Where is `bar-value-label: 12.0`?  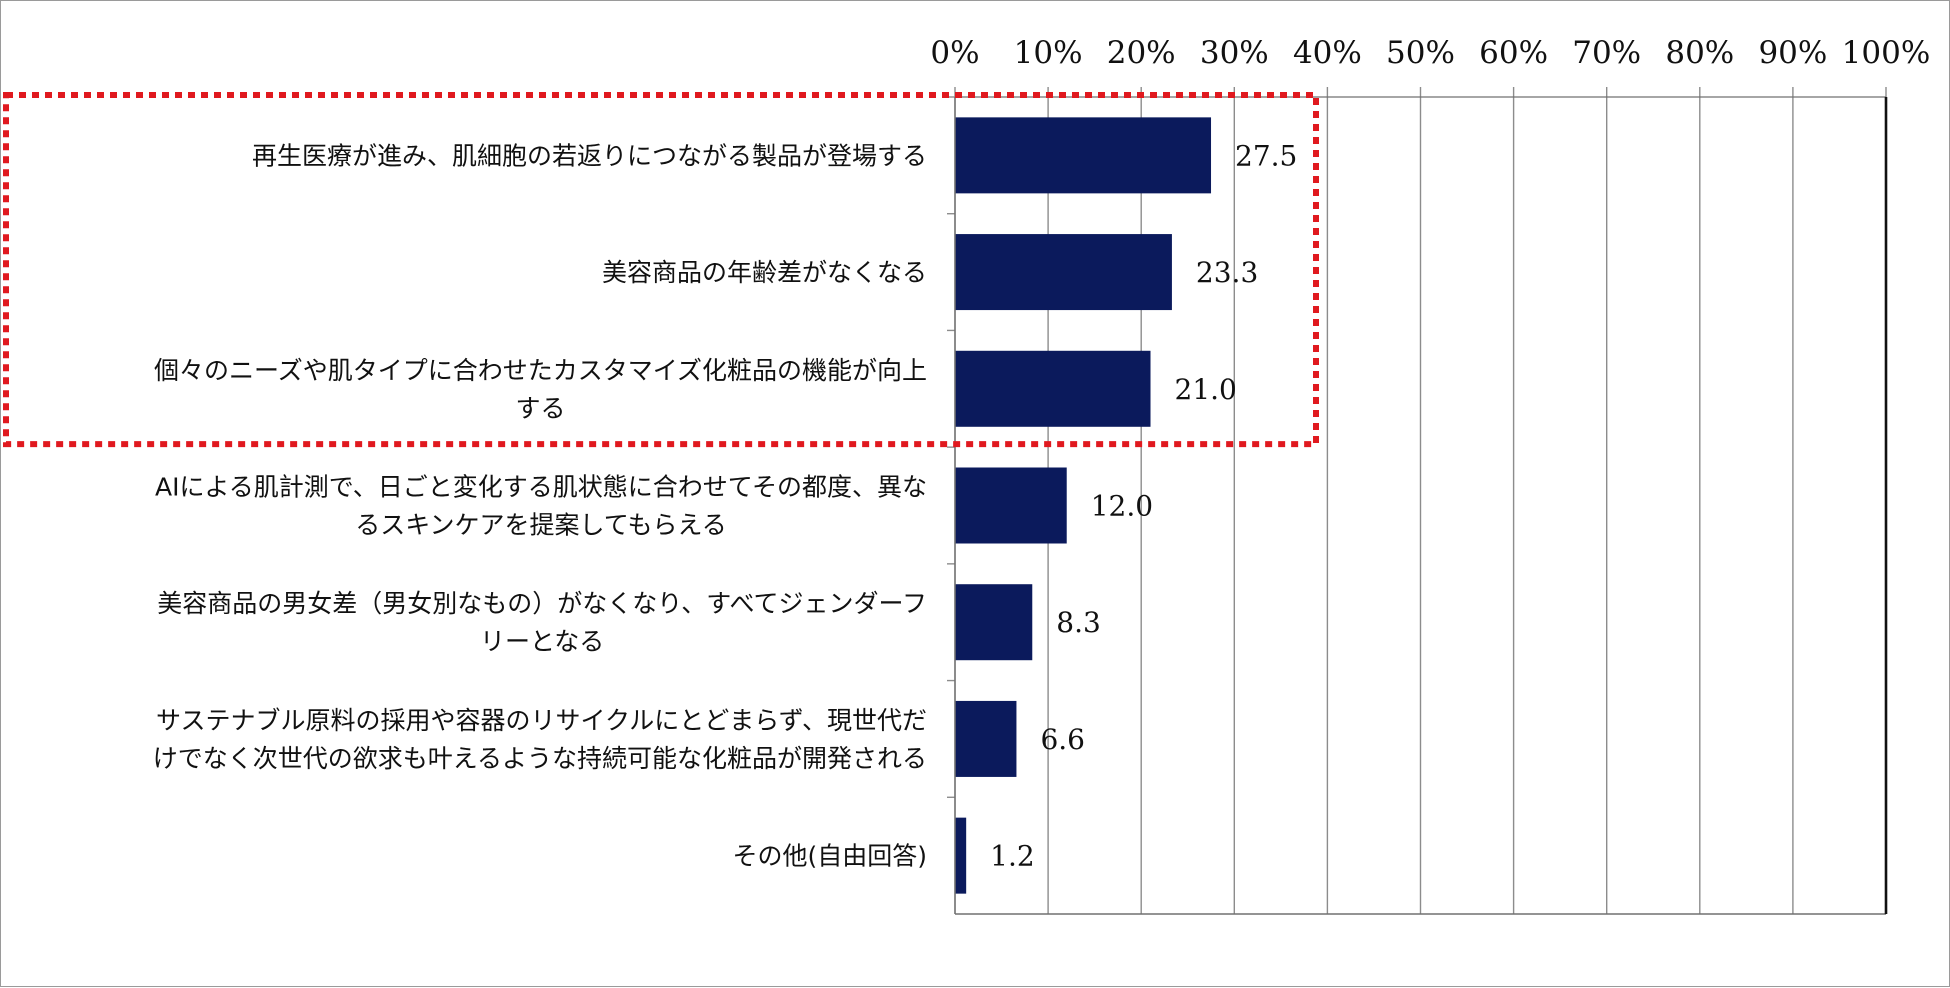
bar-value-label: 12.0 is located at coordinates (1122, 506).